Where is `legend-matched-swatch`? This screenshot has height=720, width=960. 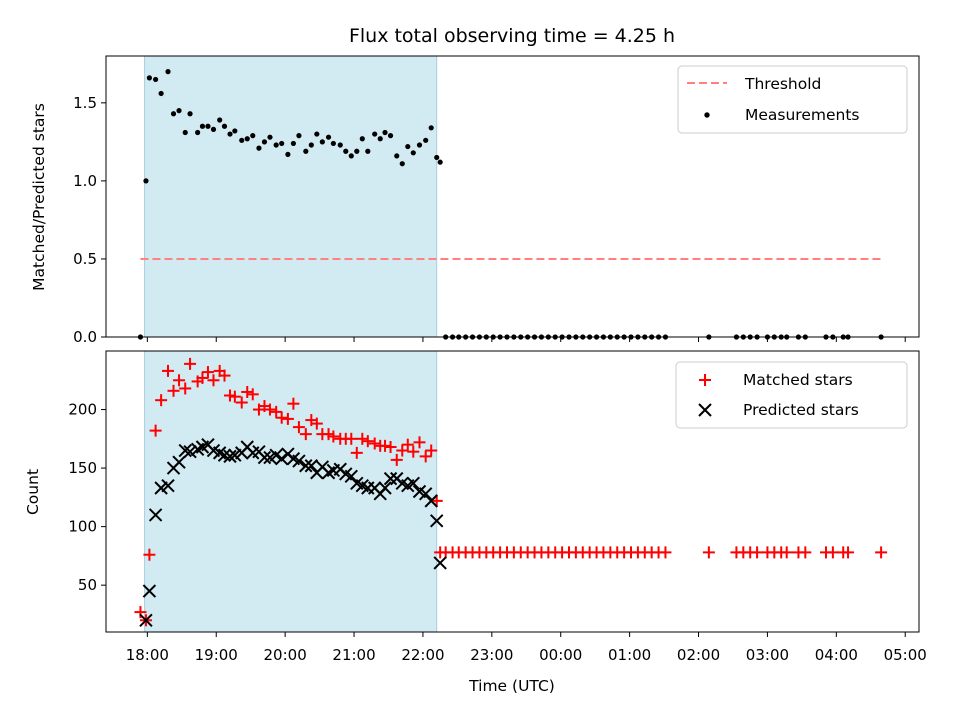 legend-matched-swatch is located at coordinates (705, 380).